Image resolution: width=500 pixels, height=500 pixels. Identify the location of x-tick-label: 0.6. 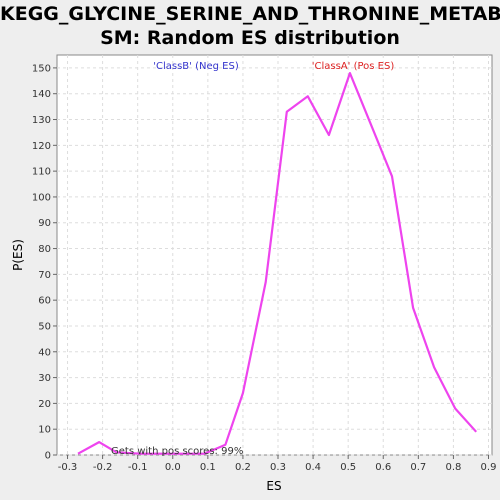
(383, 467).